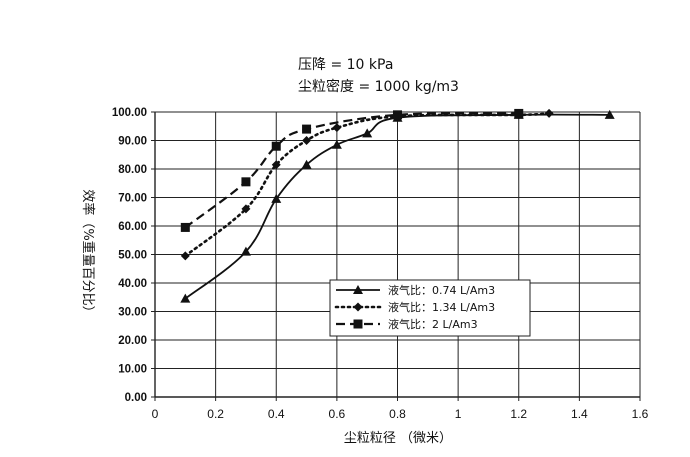 This screenshot has height=457, width=690. Describe the element at coordinates (132, 370) in the screenshot. I see `y-tick-label: 10.00` at that location.